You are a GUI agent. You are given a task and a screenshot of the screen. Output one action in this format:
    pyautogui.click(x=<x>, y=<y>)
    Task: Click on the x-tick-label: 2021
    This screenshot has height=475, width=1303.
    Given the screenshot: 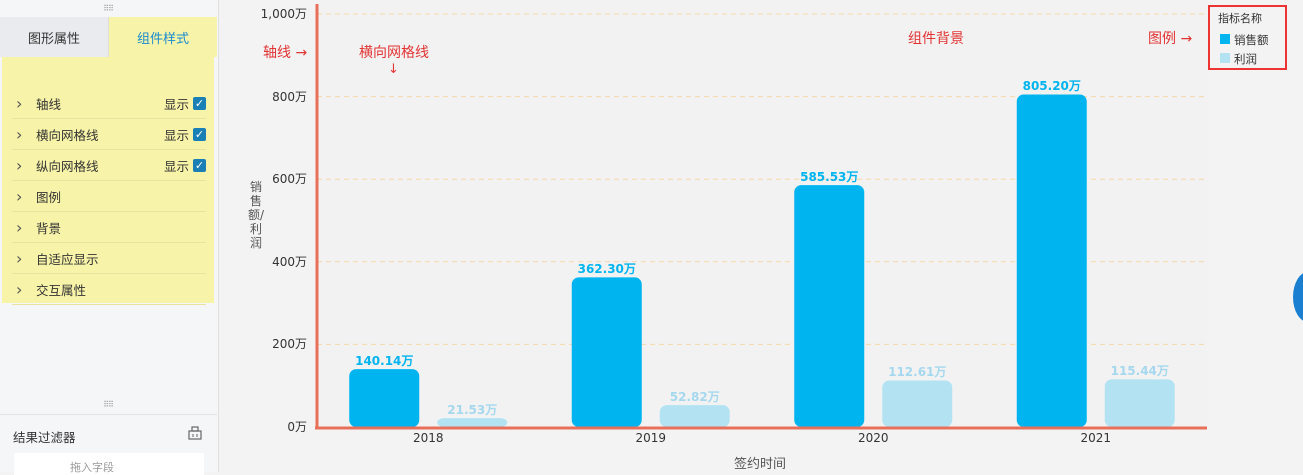 What is the action you would take?
    pyautogui.click(x=1096, y=438)
    